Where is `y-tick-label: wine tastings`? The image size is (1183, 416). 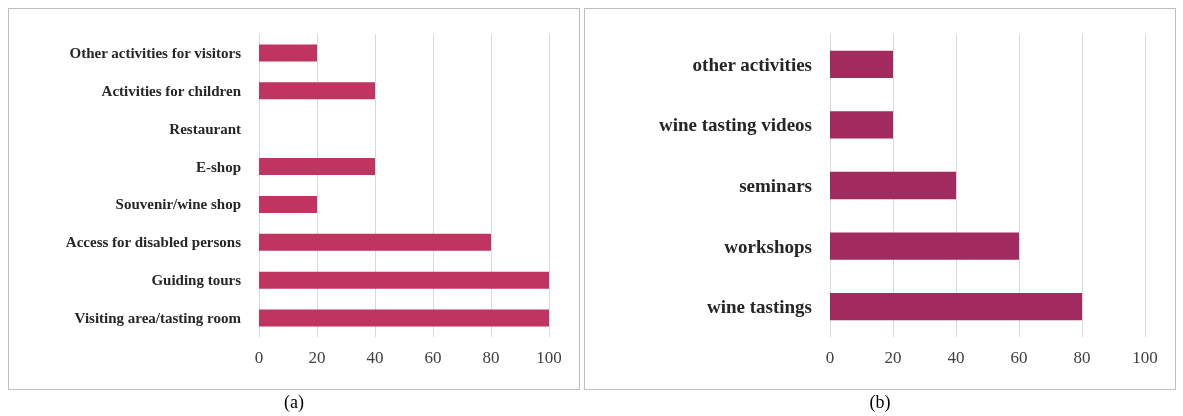 y-tick-label: wine tastings is located at coordinates (759, 307).